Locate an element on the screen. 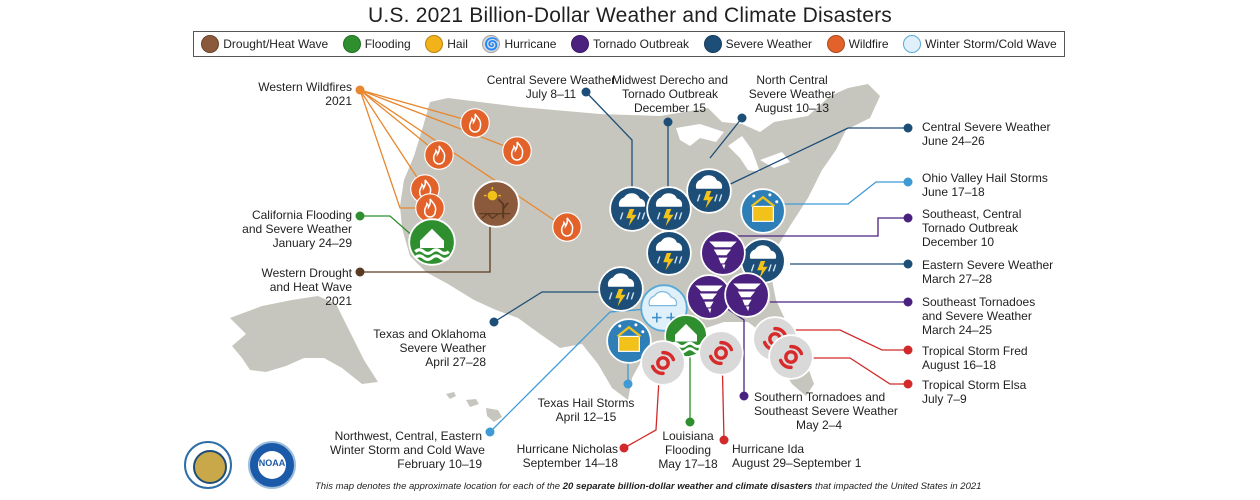  label-line: August 16–18 is located at coordinates (959, 365).